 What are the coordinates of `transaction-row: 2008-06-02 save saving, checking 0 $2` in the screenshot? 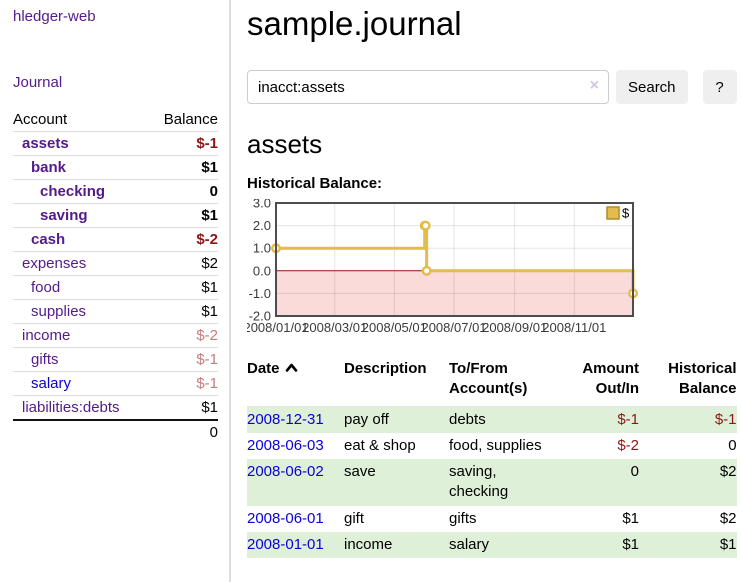 It's located at (492, 482).